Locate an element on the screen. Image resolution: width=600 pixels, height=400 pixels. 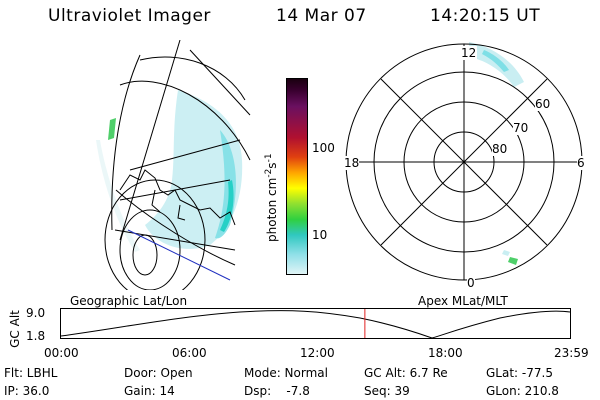
info-glat: GLat: -77.5 is located at coordinates (519, 373).